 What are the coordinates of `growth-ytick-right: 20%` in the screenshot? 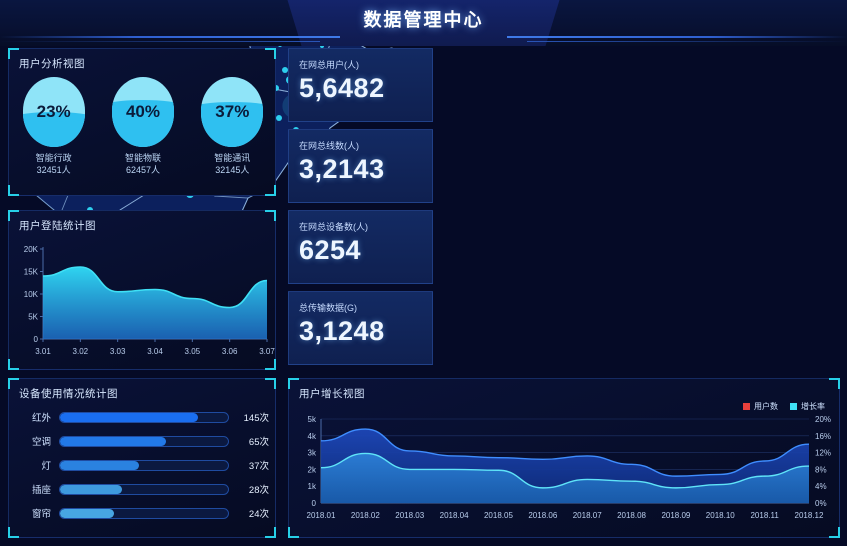 It's located at (823, 419).